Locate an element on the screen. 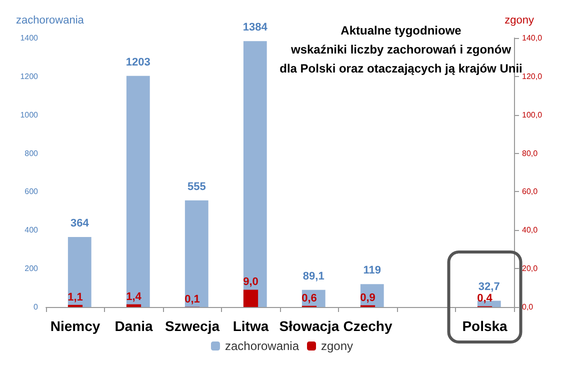 The width and height of the screenshot is (564, 371). data-label: 555 is located at coordinates (196, 186).